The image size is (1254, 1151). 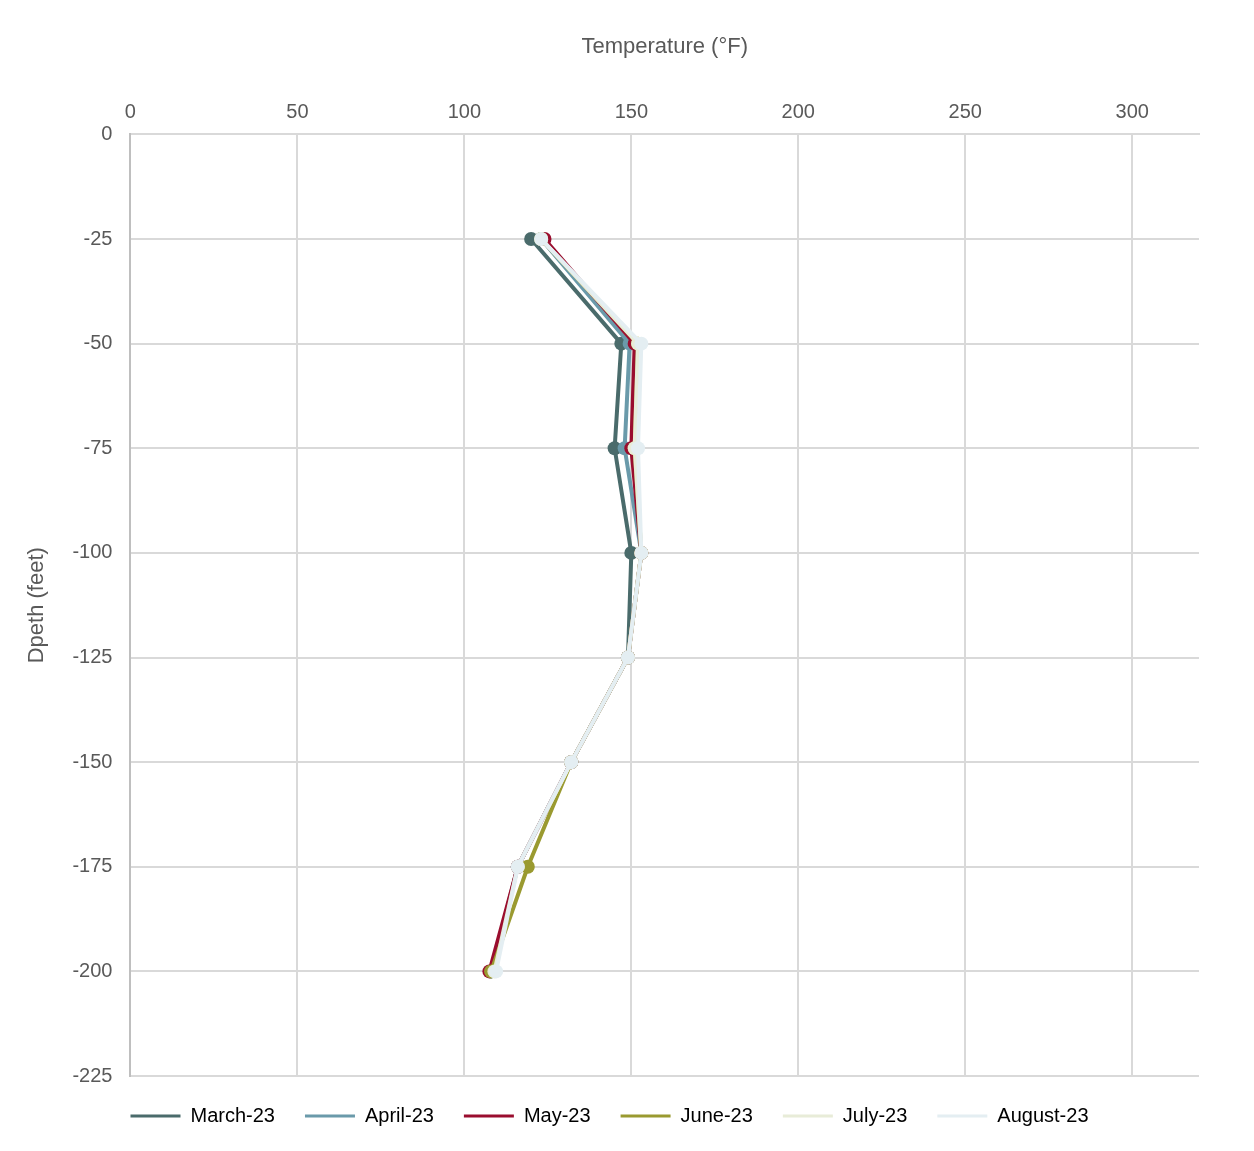 I want to click on legend-label: August-23, so click(x=1043, y=1114).